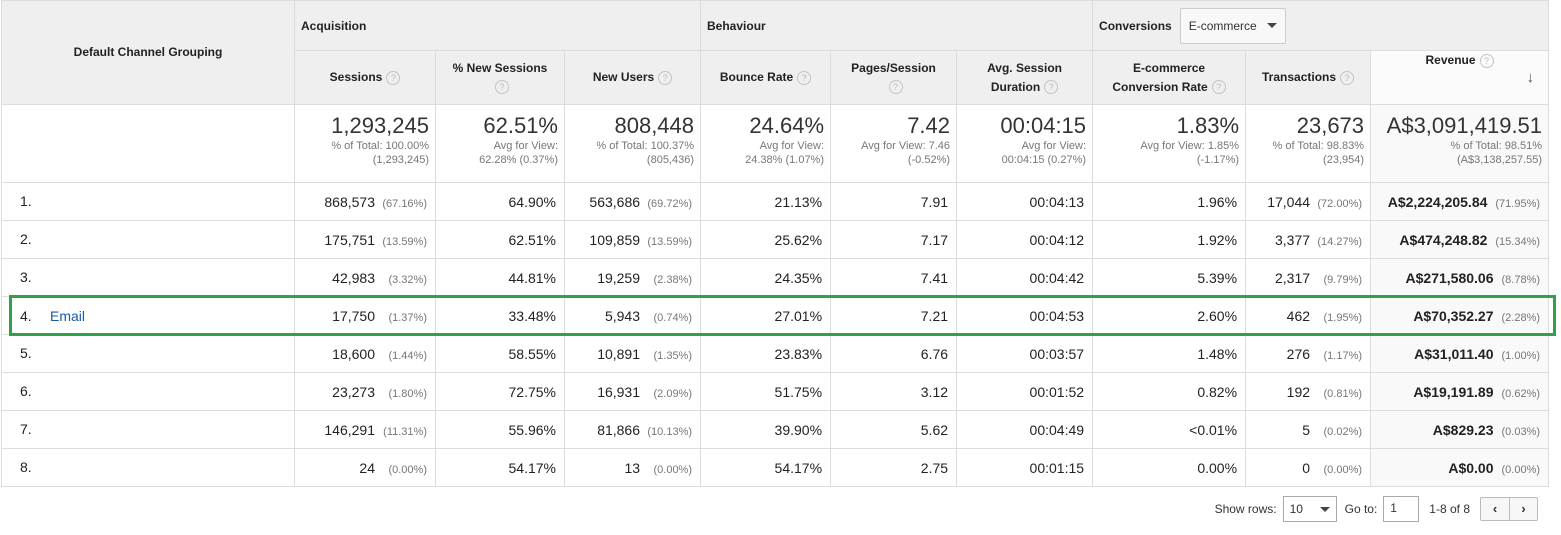 Image resolution: width=1561 pixels, height=535 pixels. What do you see at coordinates (1169, 391) in the screenshot?
I see `conv-rate-cell: 0.82%` at bounding box center [1169, 391].